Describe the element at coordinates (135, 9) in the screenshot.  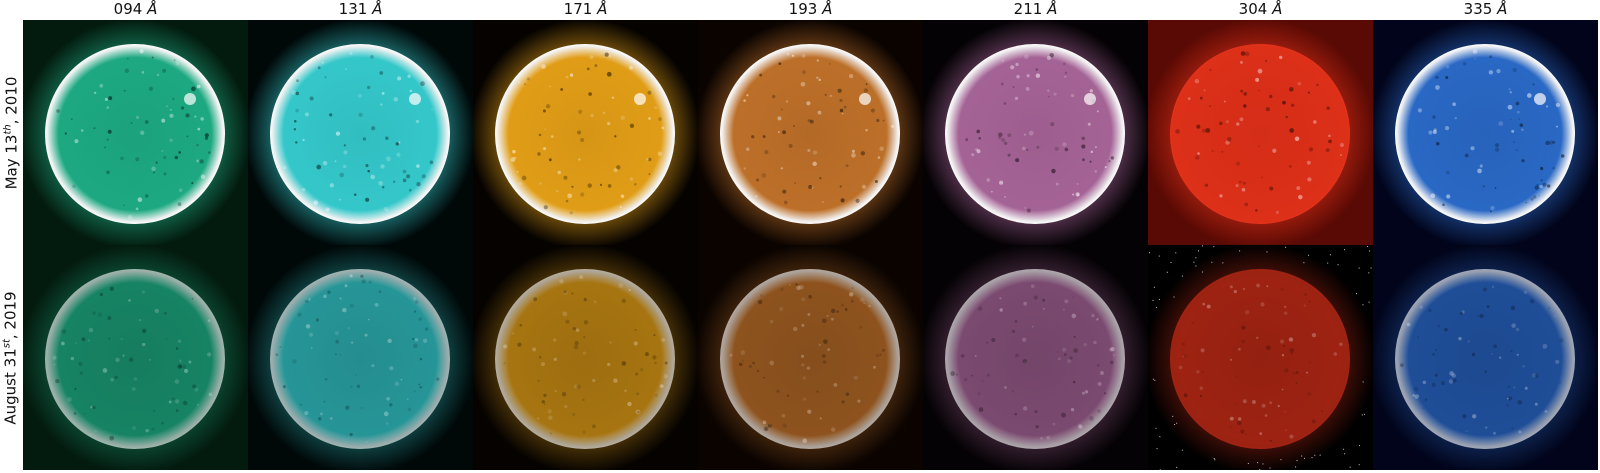
I see `column-title-094: 094 Å` at that location.